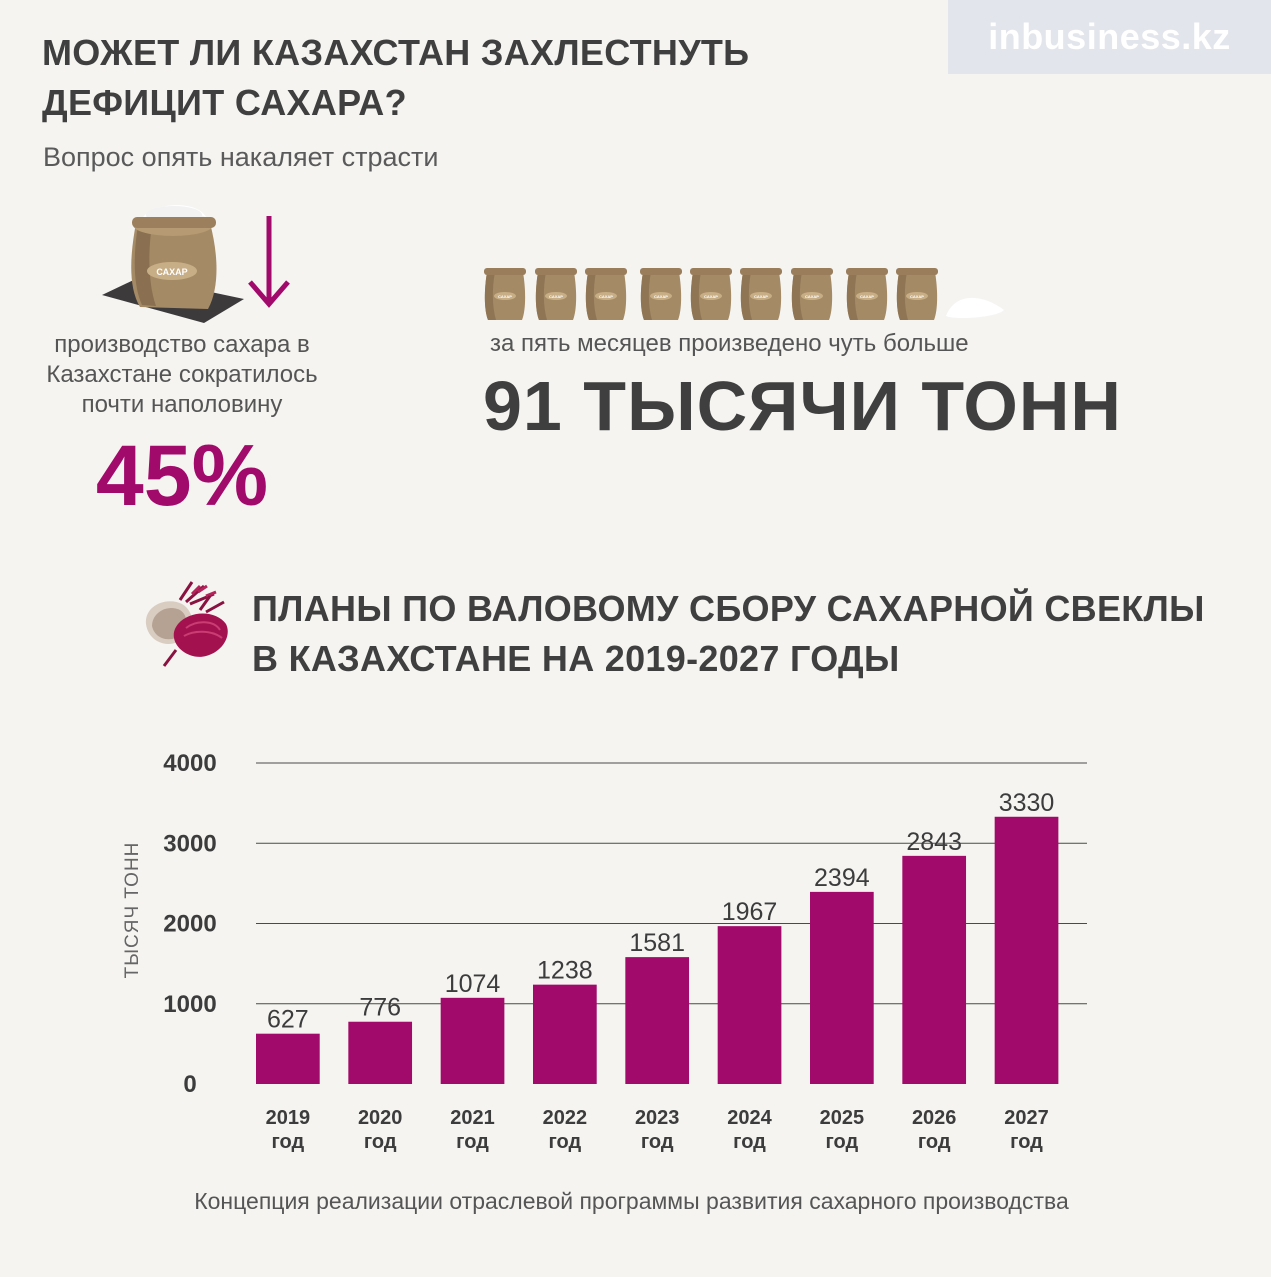 The width and height of the screenshot is (1271, 1277). I want to click on production-value: 91 ТЫСЯЧИ ТОНН, so click(802, 406).